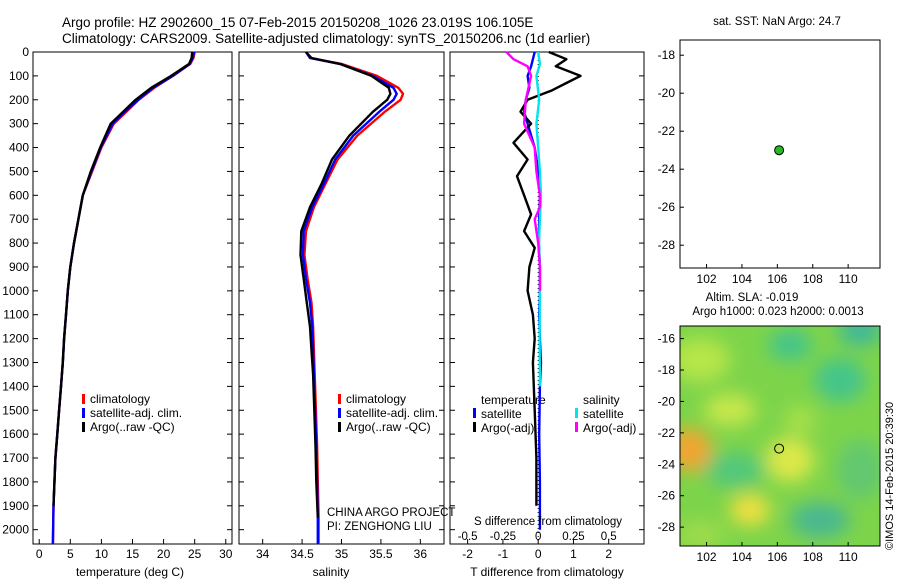 This screenshot has width=900, height=580. What do you see at coordinates (609, 537) in the screenshot?
I see `s-tick-label: 0.5` at bounding box center [609, 537].